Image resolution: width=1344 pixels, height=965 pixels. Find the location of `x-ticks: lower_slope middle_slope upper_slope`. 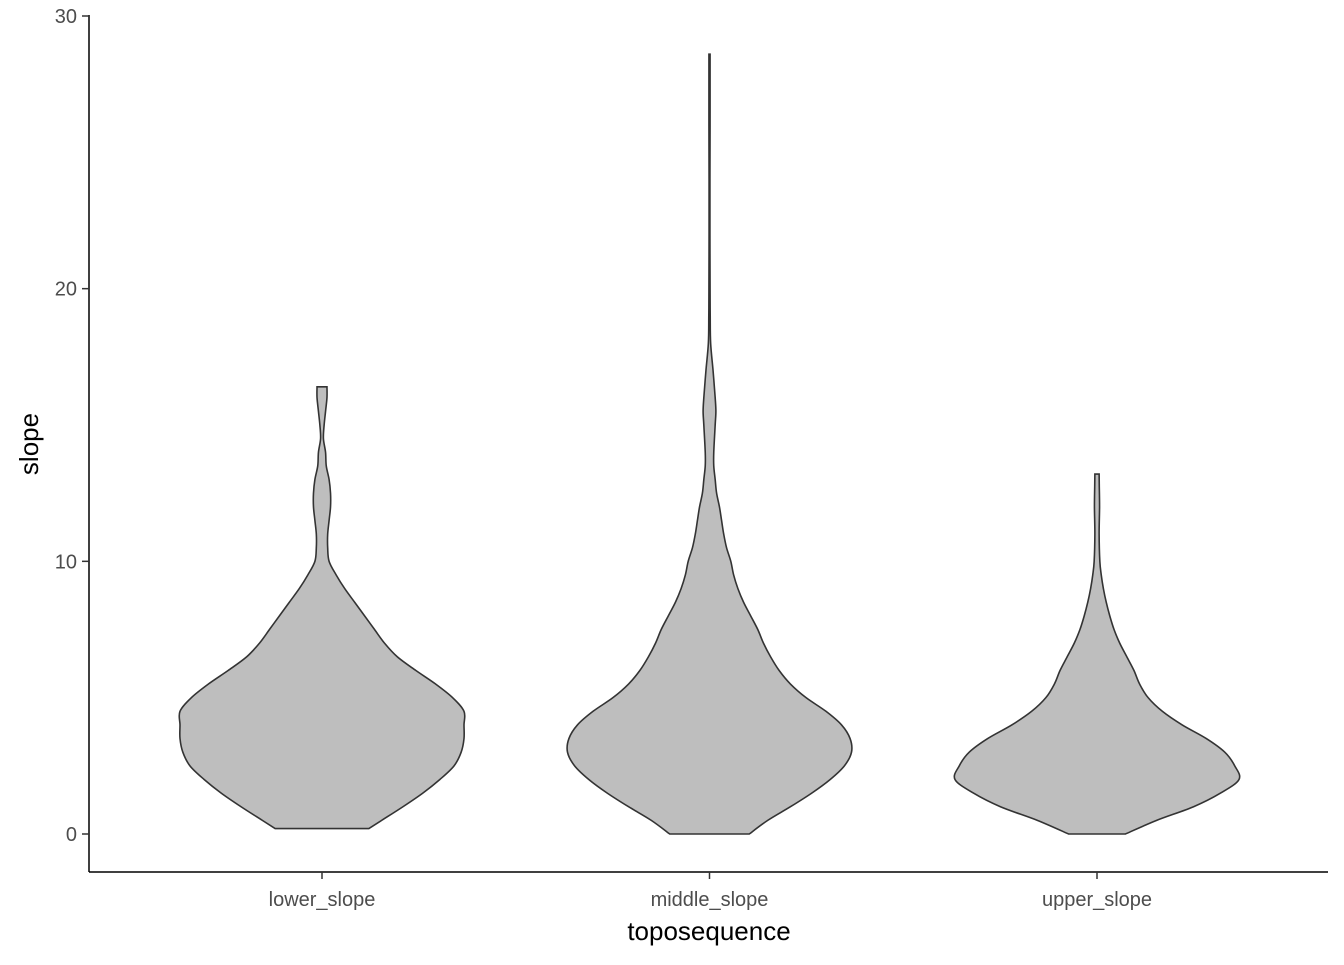

x-ticks: lower_slope middle_slope upper_slope is located at coordinates (710, 891).